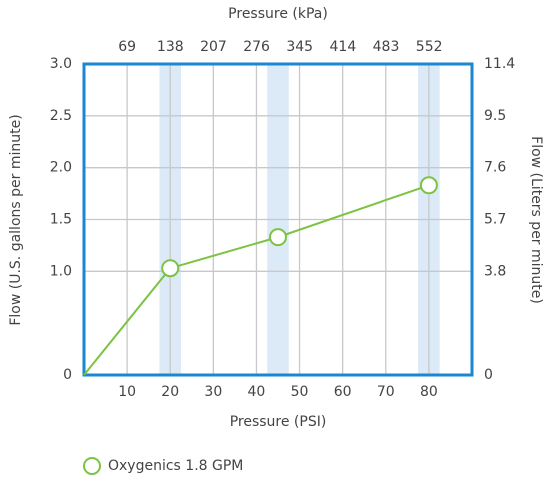  I want to click on x2-tick-label: 138, so click(170, 47).